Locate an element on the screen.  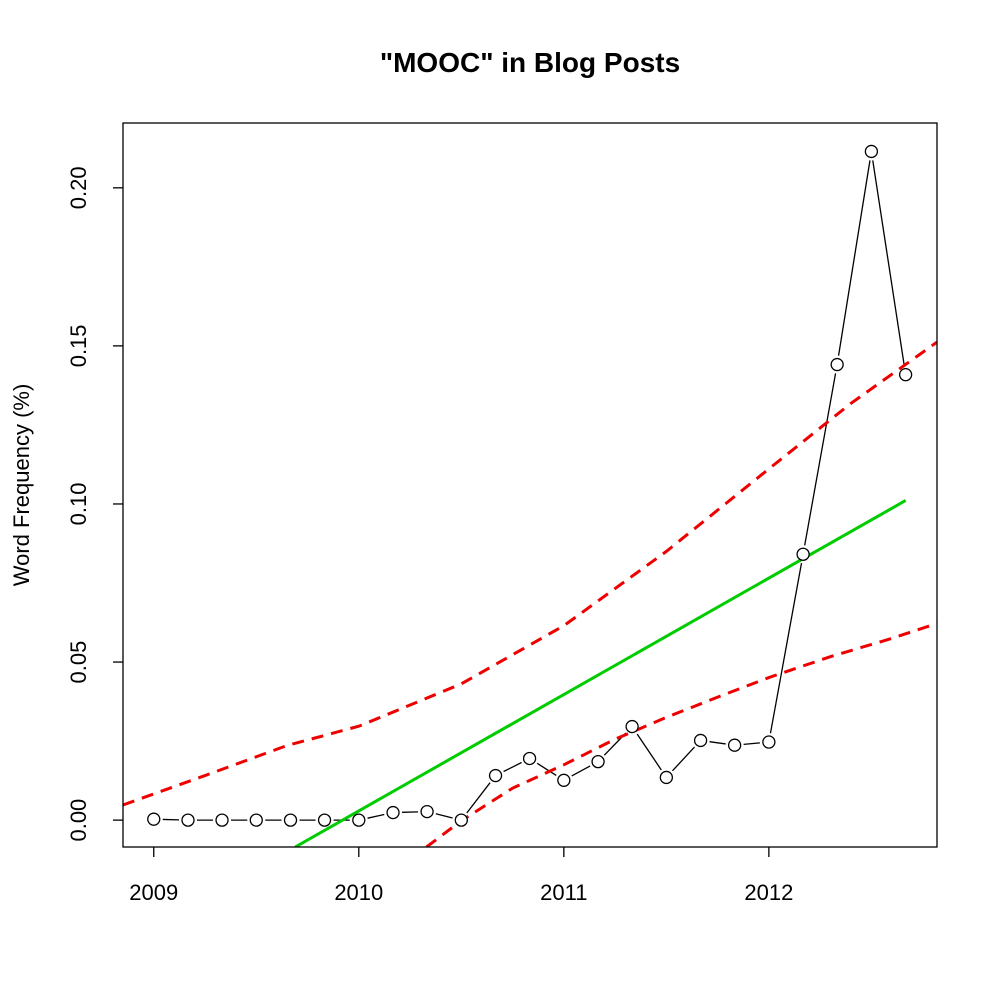
x-tick-label: 2011 is located at coordinates (563, 892).